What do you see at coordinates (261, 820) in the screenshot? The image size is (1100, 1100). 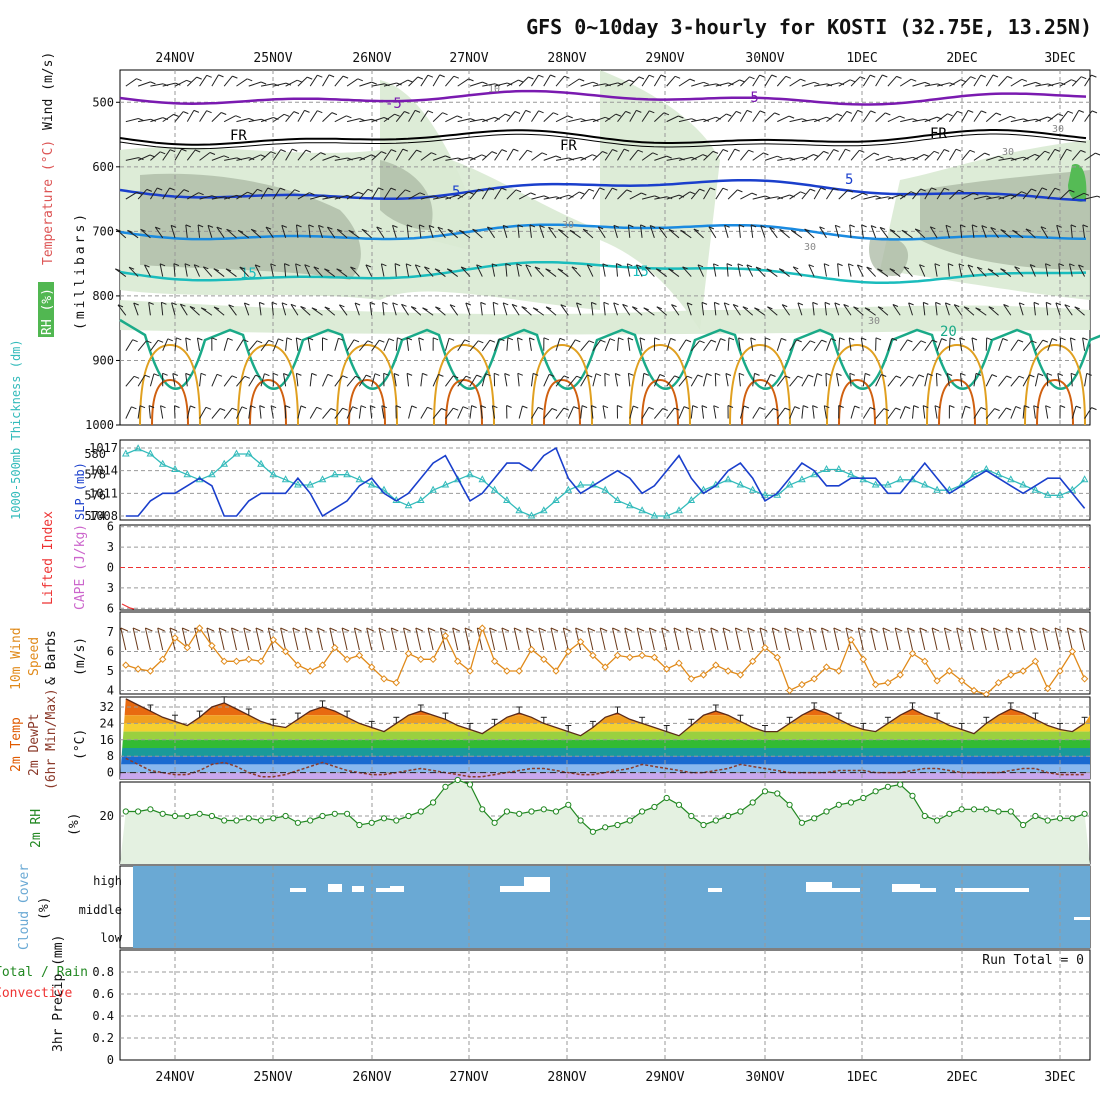 I see `rh2m-point` at bounding box center [261, 820].